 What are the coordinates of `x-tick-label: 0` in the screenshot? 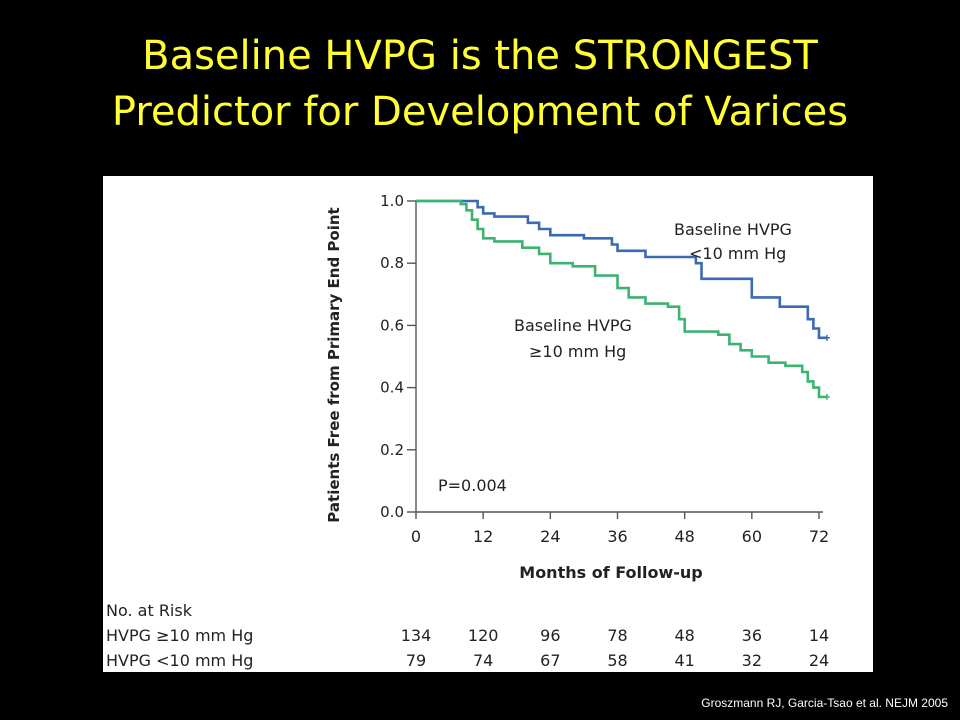 It's located at (416, 536).